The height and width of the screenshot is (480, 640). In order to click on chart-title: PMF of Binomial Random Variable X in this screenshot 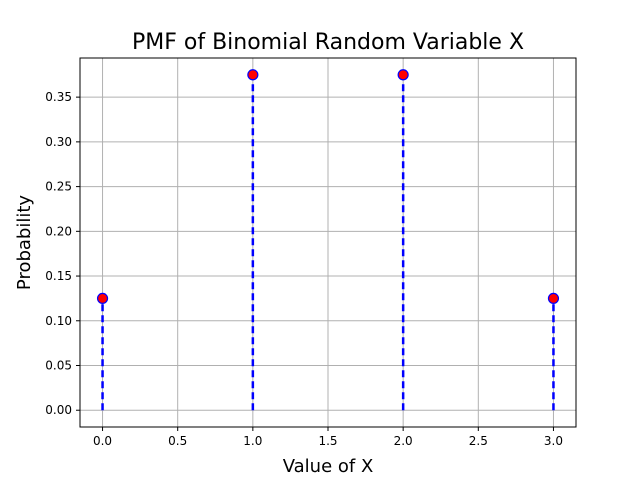, I will do `click(328, 42)`.